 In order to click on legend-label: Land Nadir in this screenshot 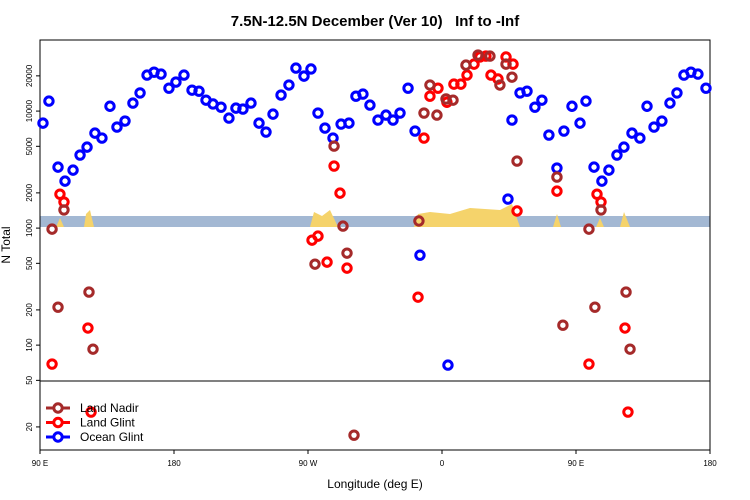, I will do `click(109, 408)`.